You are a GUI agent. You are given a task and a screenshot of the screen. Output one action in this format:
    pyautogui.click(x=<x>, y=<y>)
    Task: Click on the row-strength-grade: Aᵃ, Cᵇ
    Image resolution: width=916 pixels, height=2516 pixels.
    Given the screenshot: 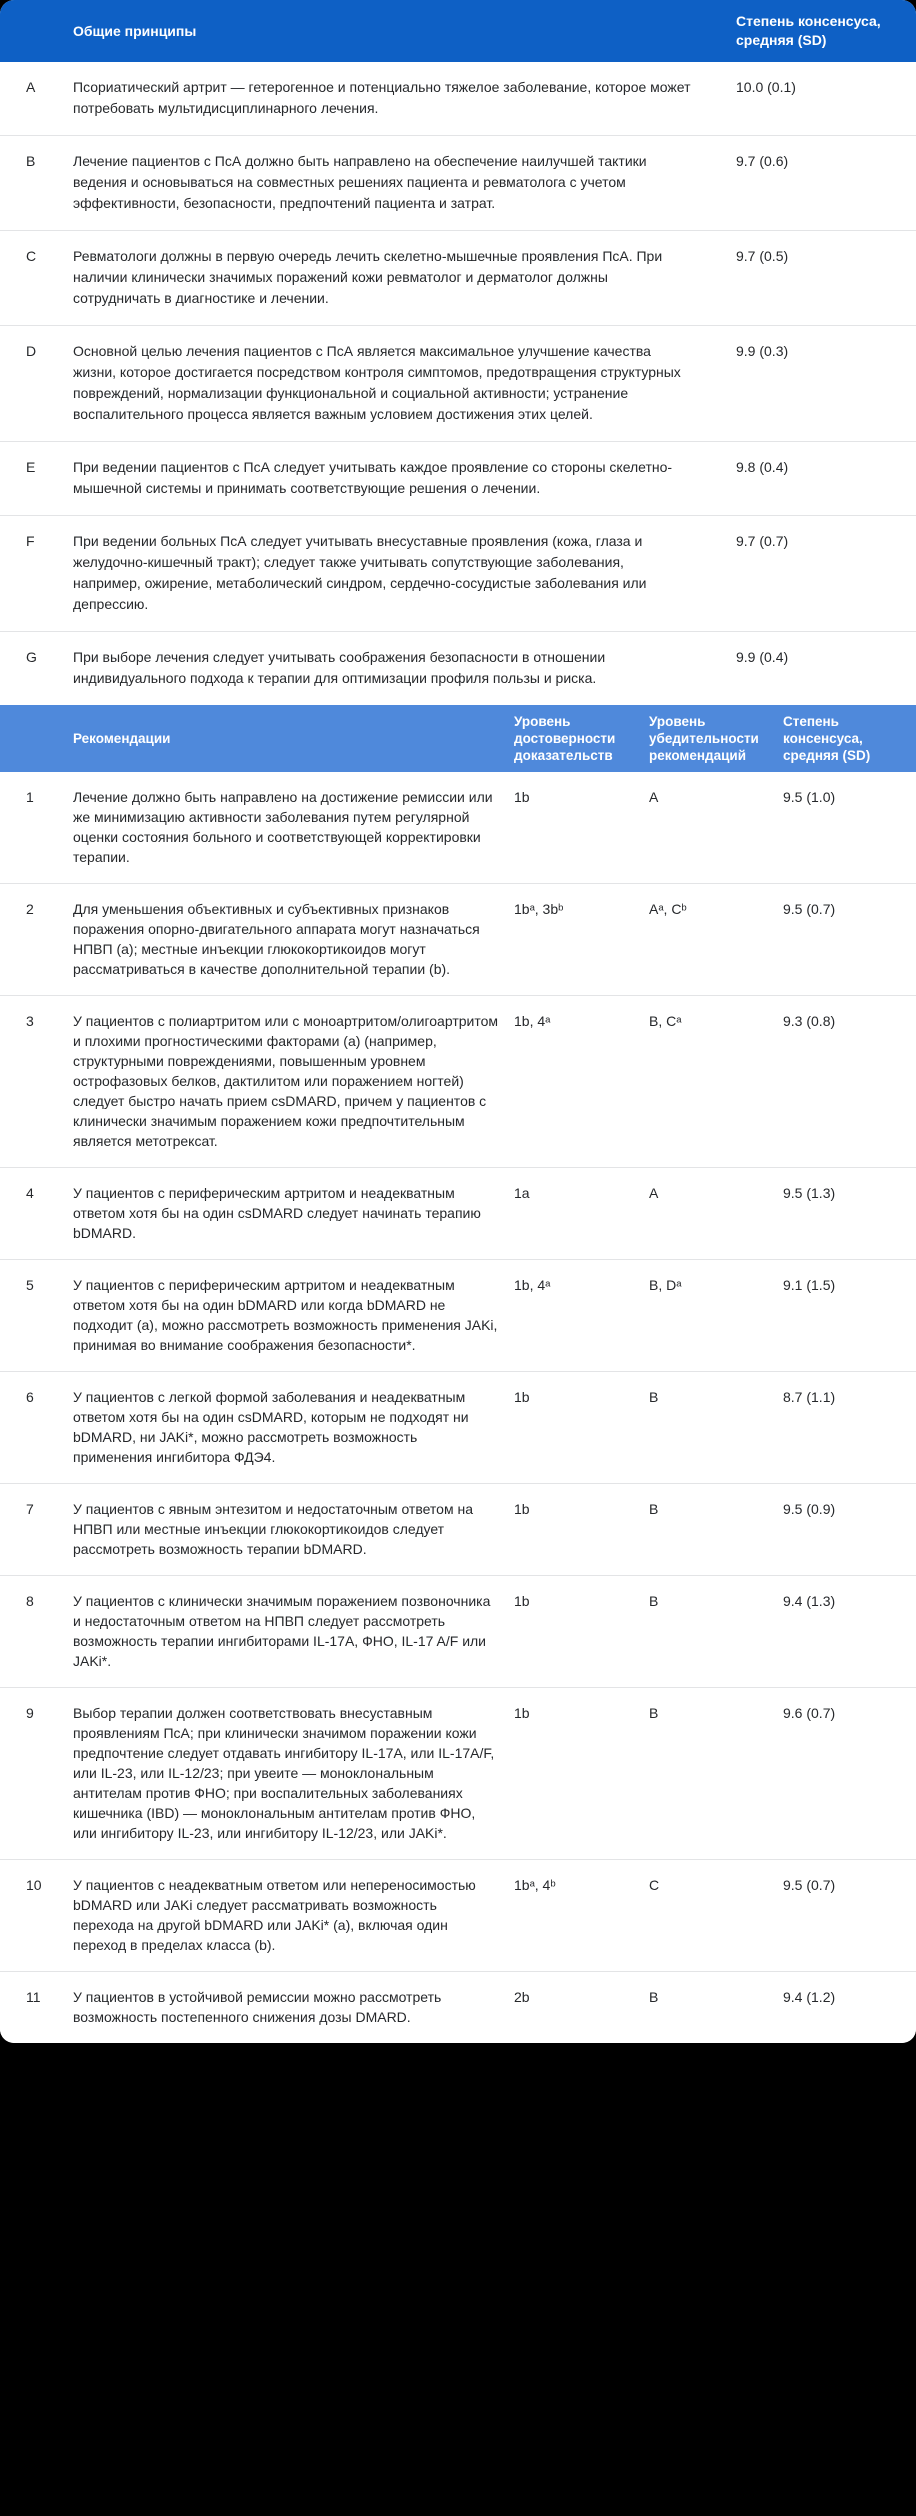 What is the action you would take?
    pyautogui.click(x=668, y=909)
    